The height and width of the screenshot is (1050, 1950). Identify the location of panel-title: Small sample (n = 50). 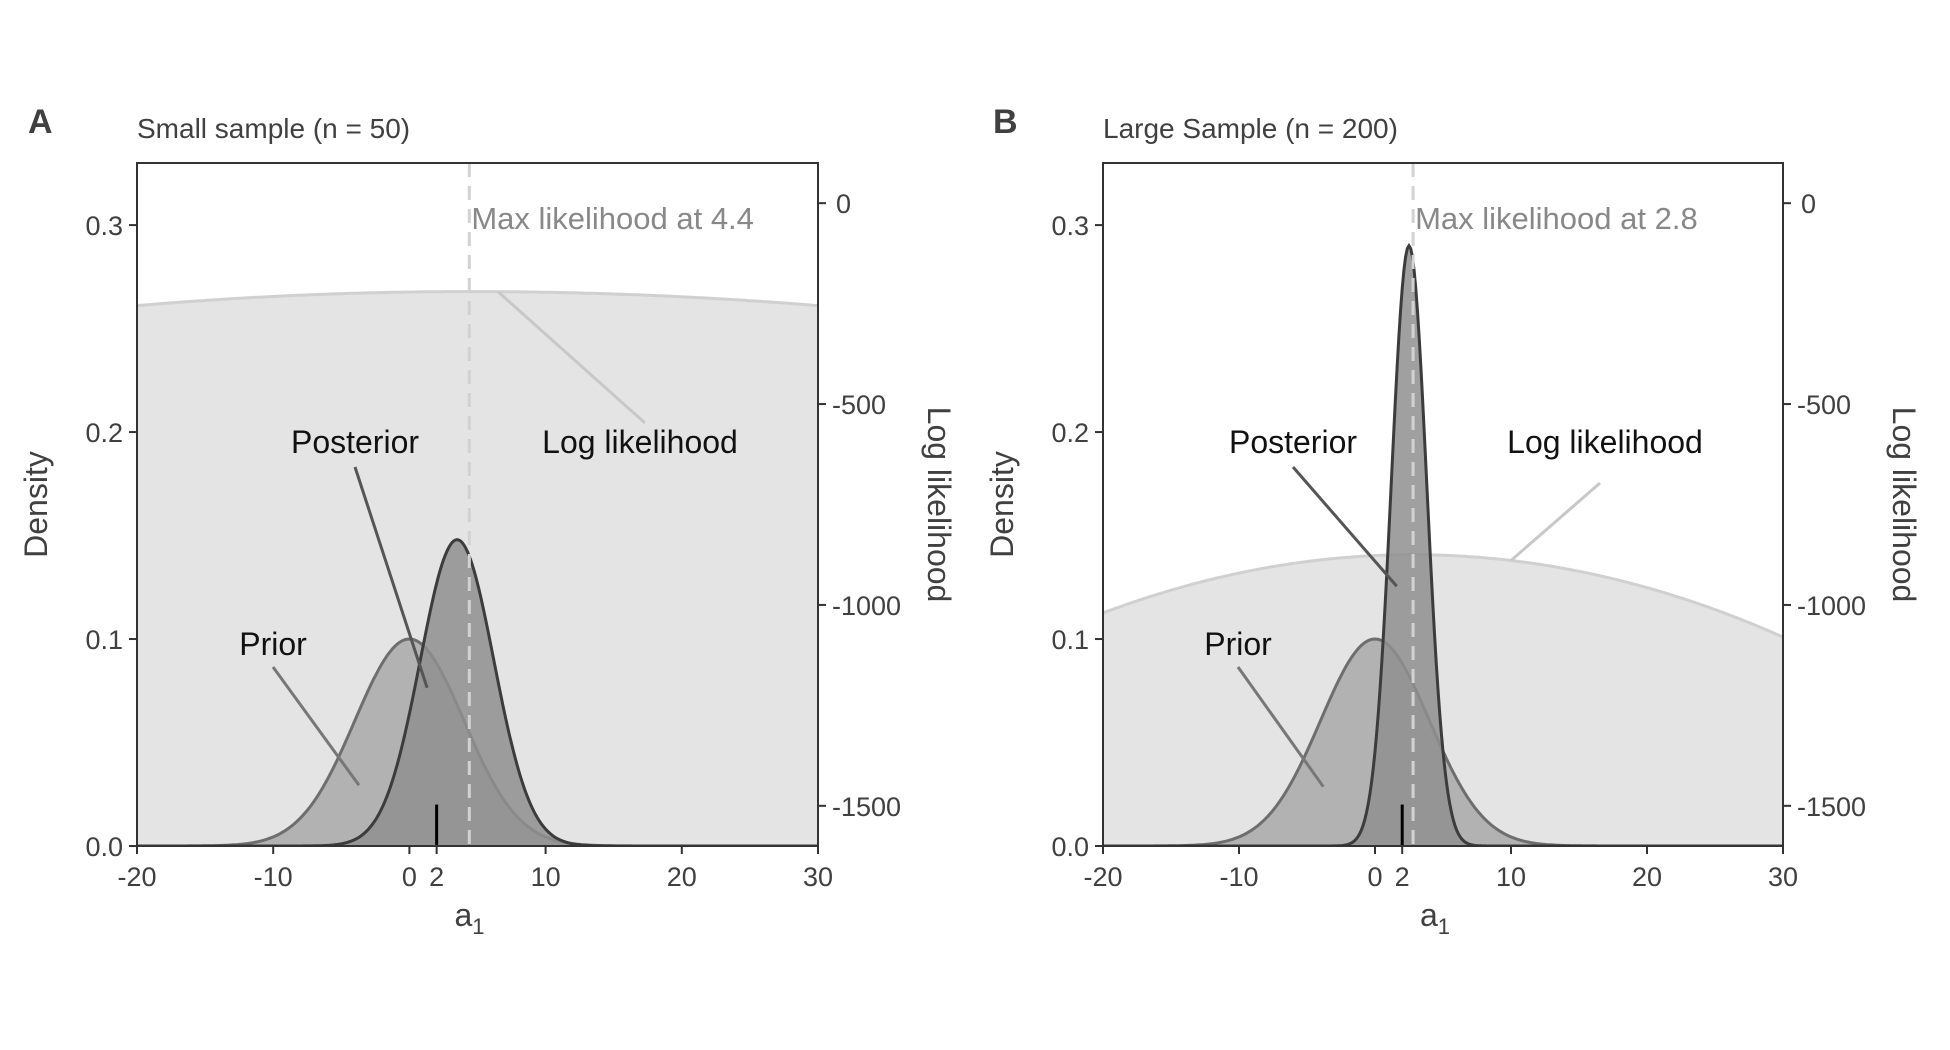
(273, 128).